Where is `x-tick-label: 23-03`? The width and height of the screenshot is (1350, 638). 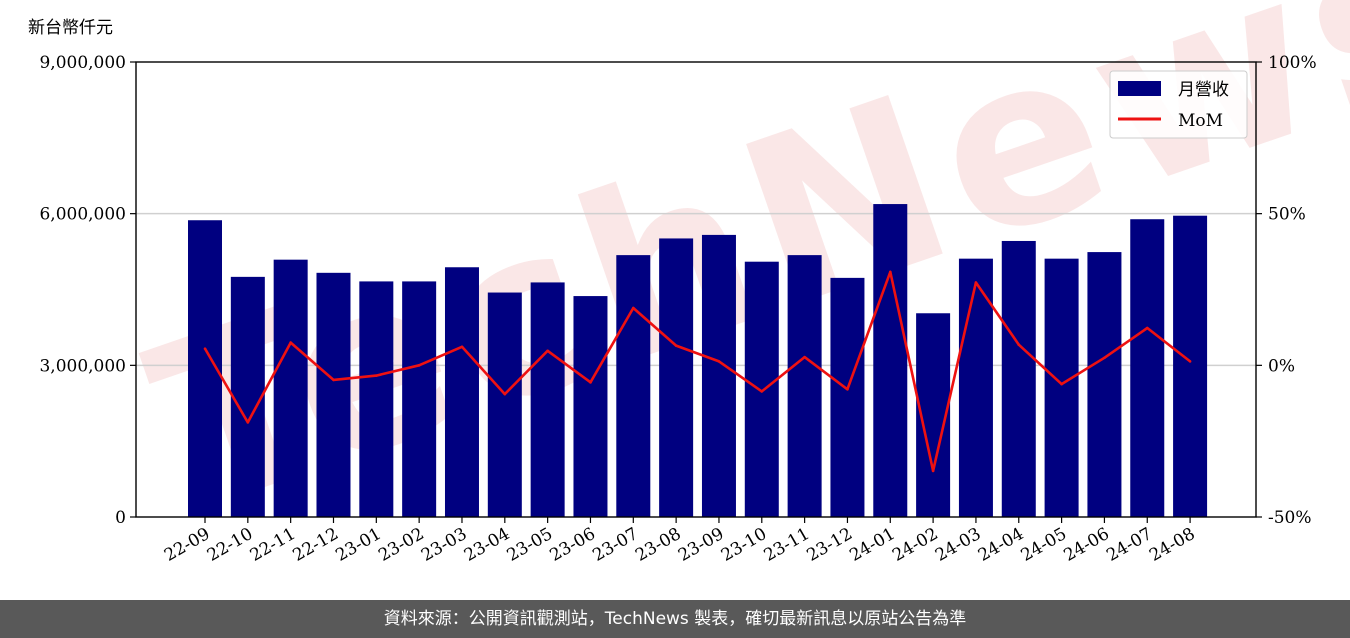
x-tick-label: 23-03 is located at coordinates (444, 545).